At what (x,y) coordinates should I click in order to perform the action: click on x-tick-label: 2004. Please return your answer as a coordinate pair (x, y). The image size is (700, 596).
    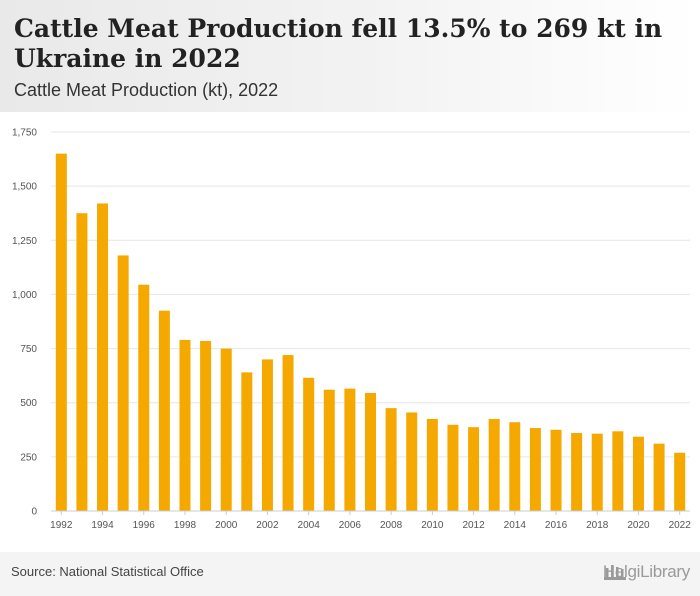
    Looking at the image, I should click on (309, 525).